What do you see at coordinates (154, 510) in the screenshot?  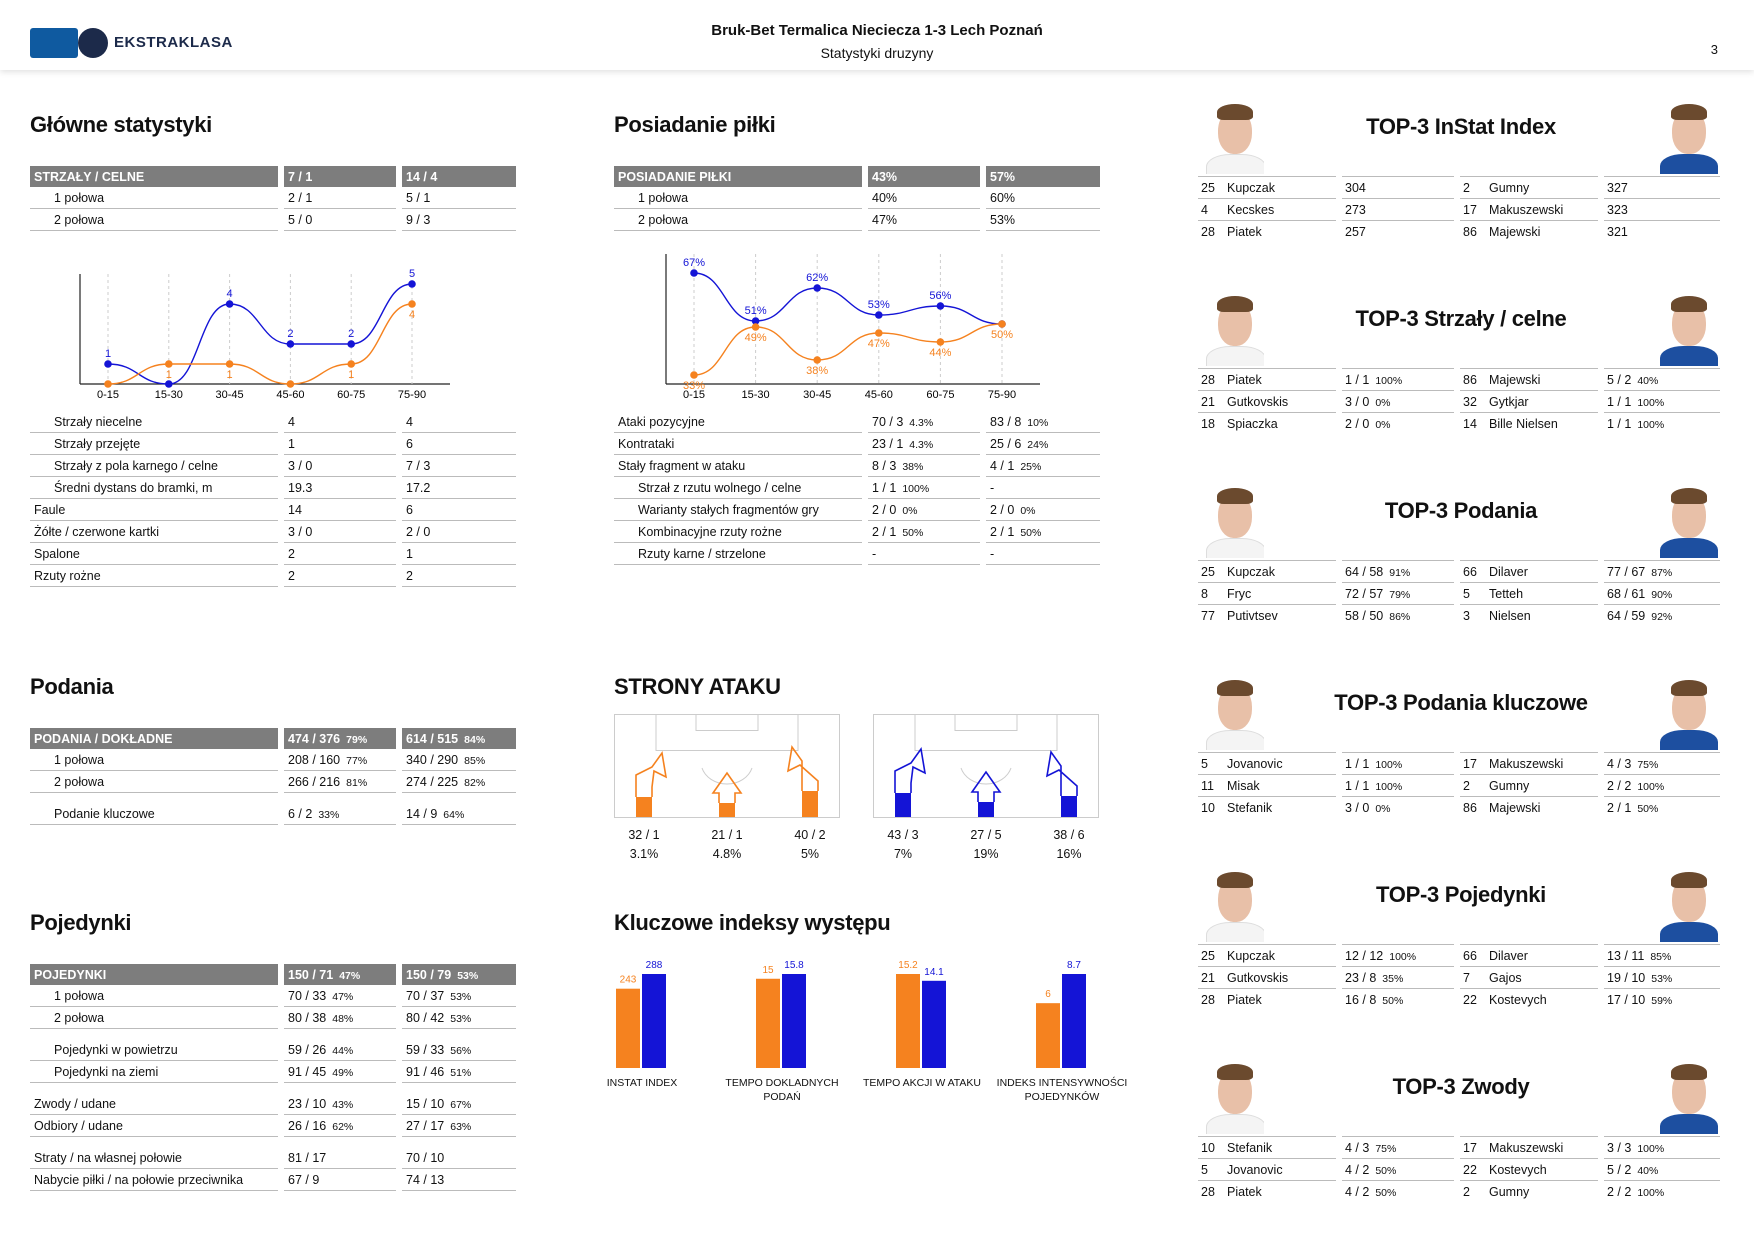 I see `row-label: Faule` at bounding box center [154, 510].